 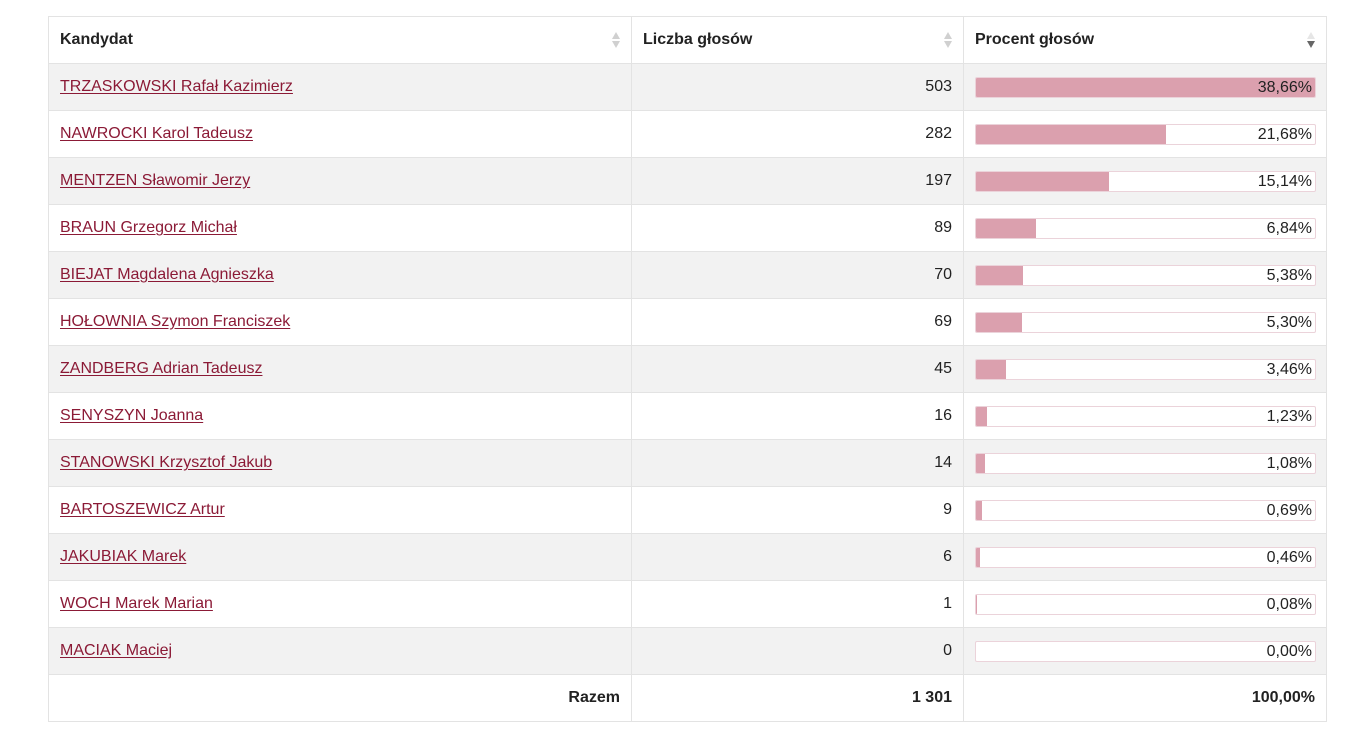 What do you see at coordinates (797, 40) in the screenshot?
I see `column-header-votes: Liczba głosów` at bounding box center [797, 40].